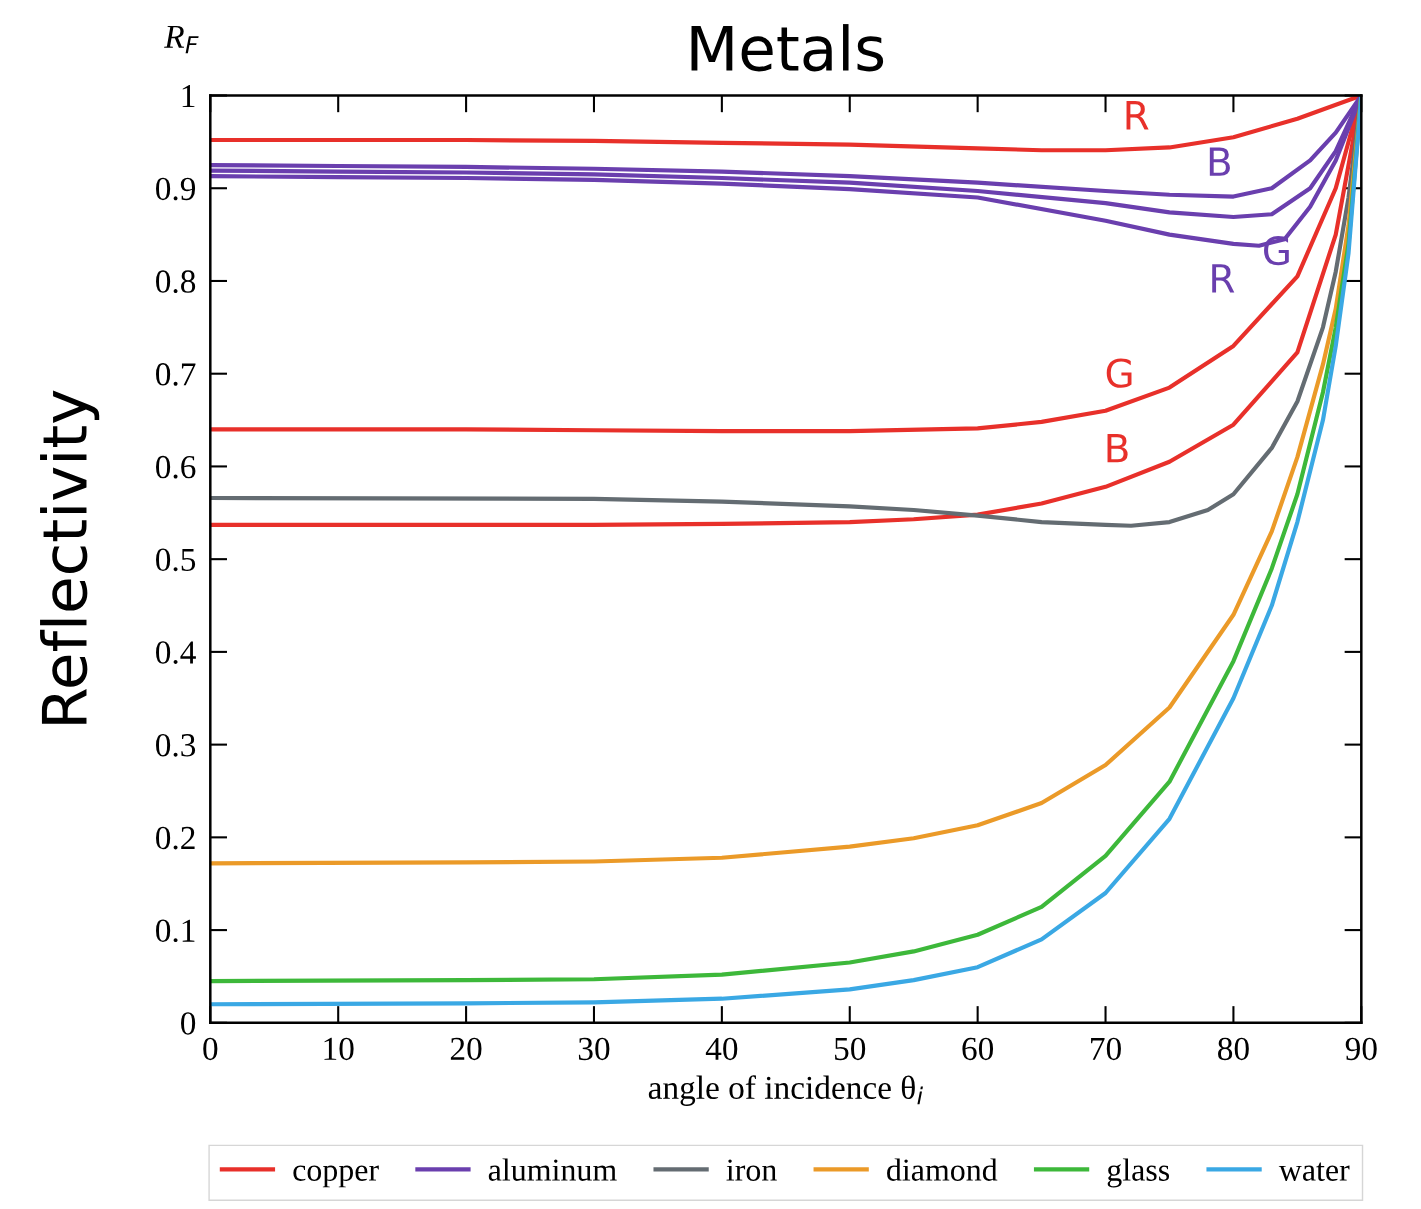 This screenshot has width=1421, height=1209. I want to click on y-tick-label: 0.2, so click(175, 838).